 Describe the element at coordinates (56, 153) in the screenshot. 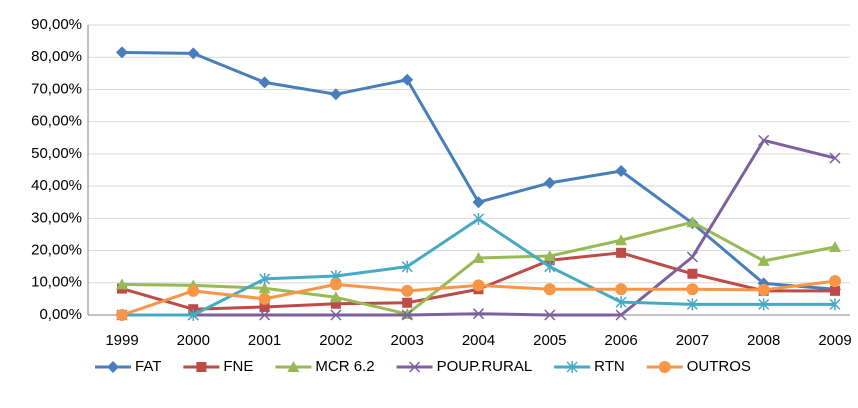

I see `y-tick-label: 50,00%` at that location.